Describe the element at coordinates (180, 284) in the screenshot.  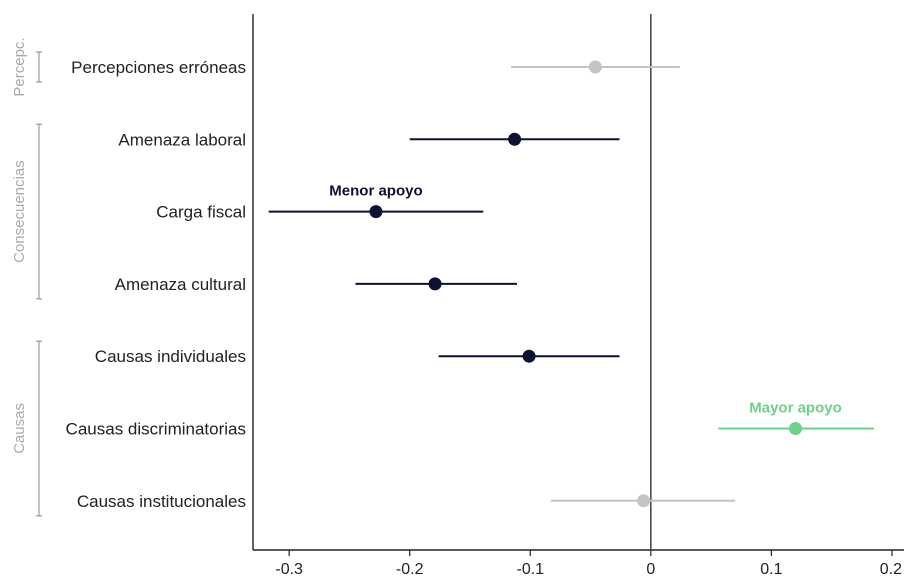
I see `category-label: Amenaza cultural` at that location.